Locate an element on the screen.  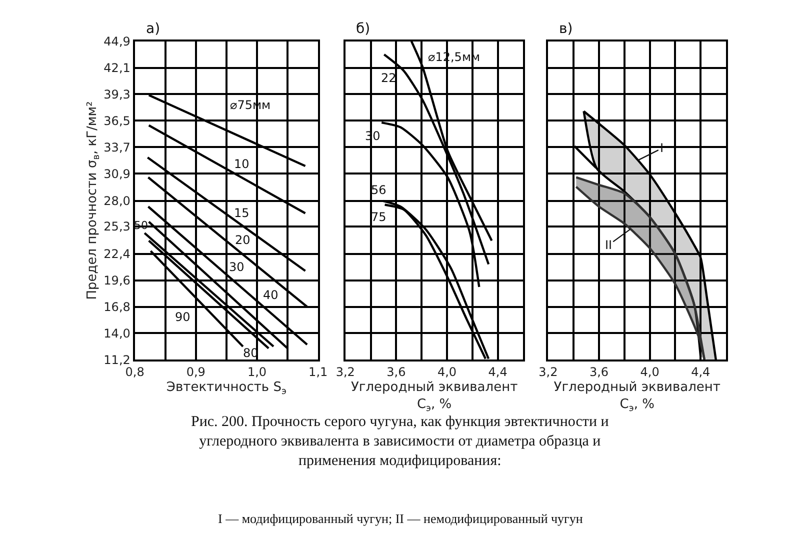
annotation: 75 is located at coordinates (378, 217).